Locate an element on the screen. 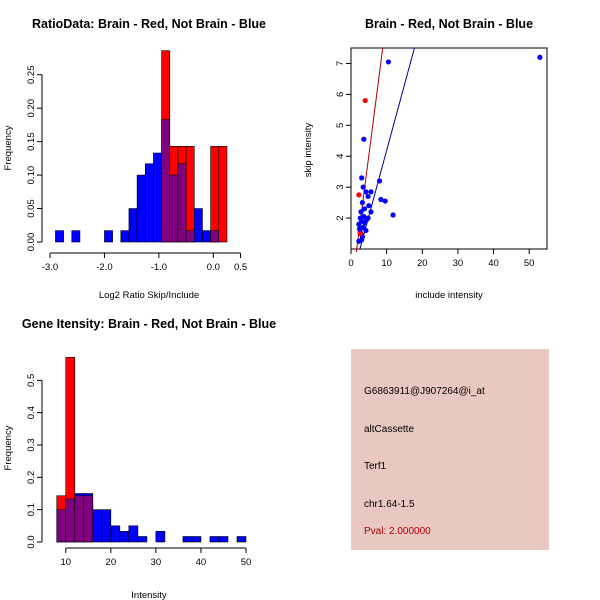 The image size is (600, 600). scatter-y-tick-label-5: 7 is located at coordinates (340, 63).